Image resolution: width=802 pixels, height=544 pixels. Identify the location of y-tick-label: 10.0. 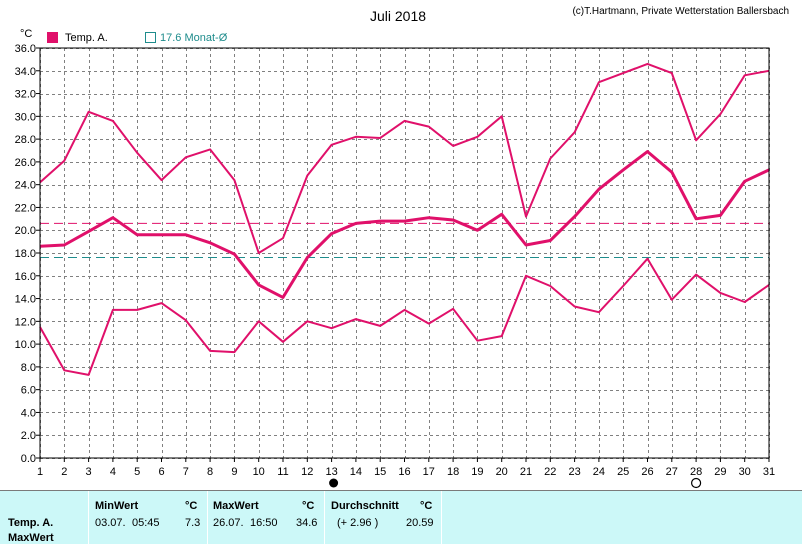
(25, 345).